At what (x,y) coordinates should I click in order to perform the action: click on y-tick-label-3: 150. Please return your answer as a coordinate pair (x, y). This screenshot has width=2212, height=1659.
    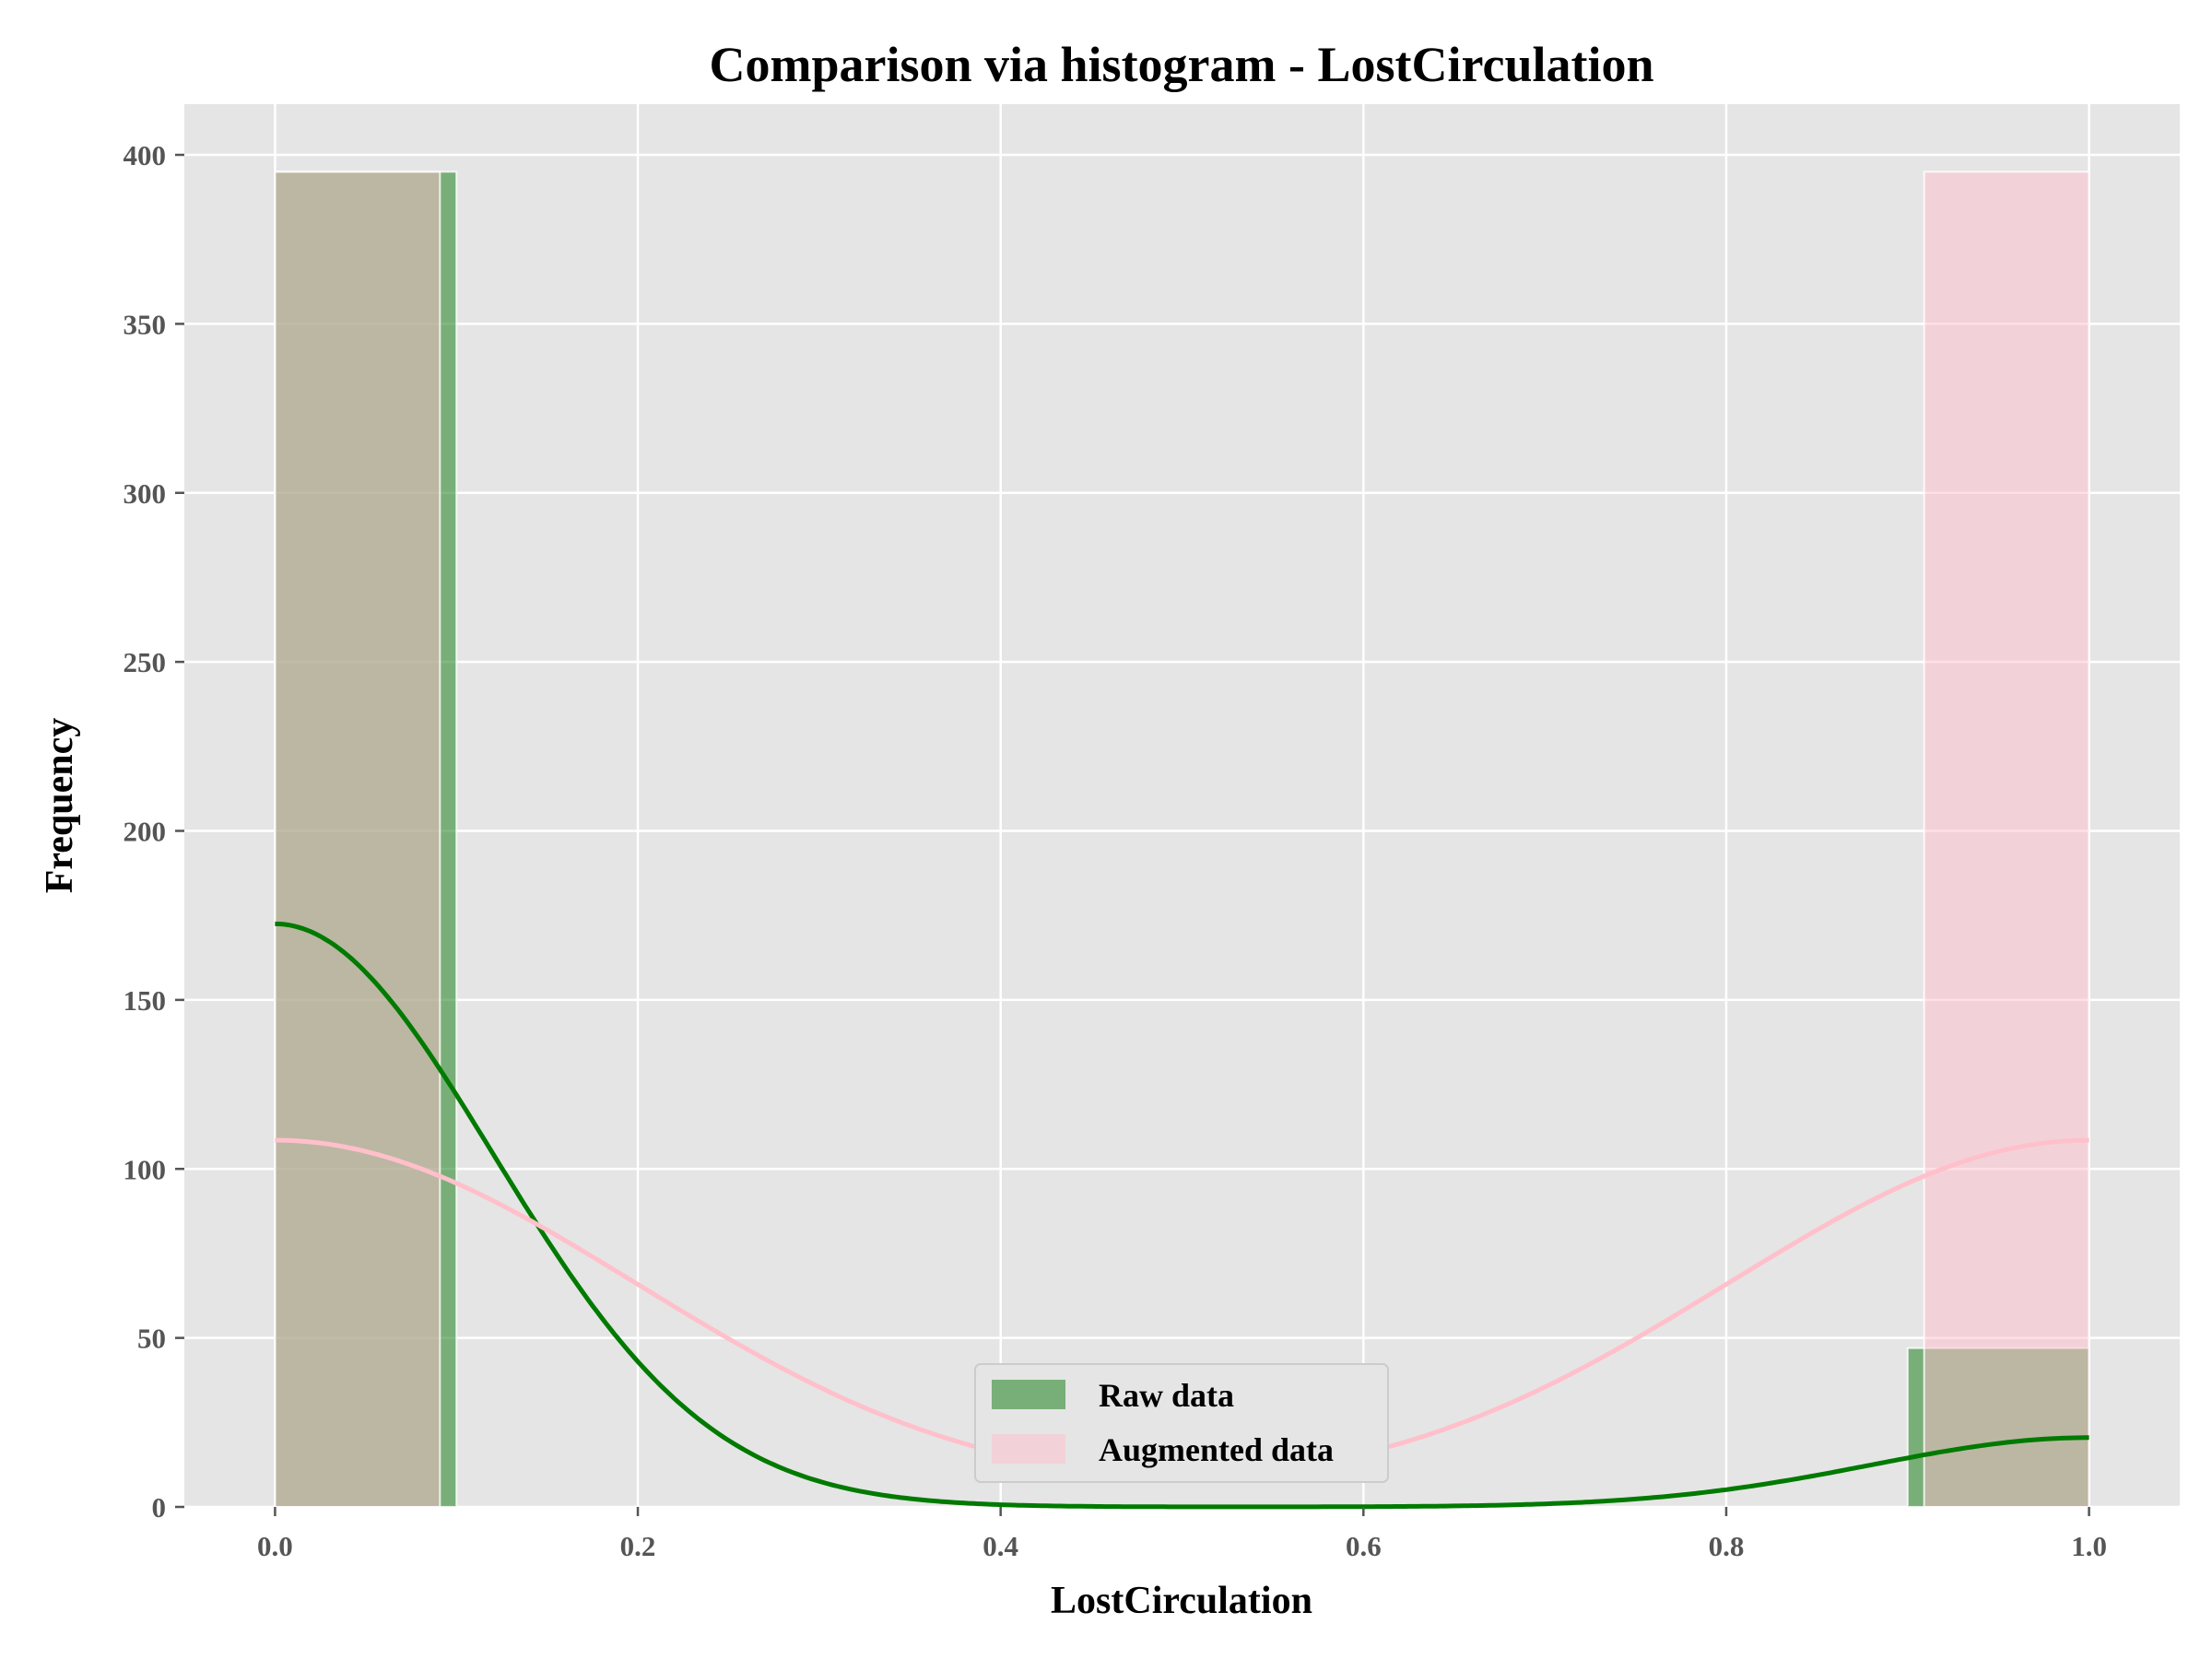
    Looking at the image, I should click on (145, 1000).